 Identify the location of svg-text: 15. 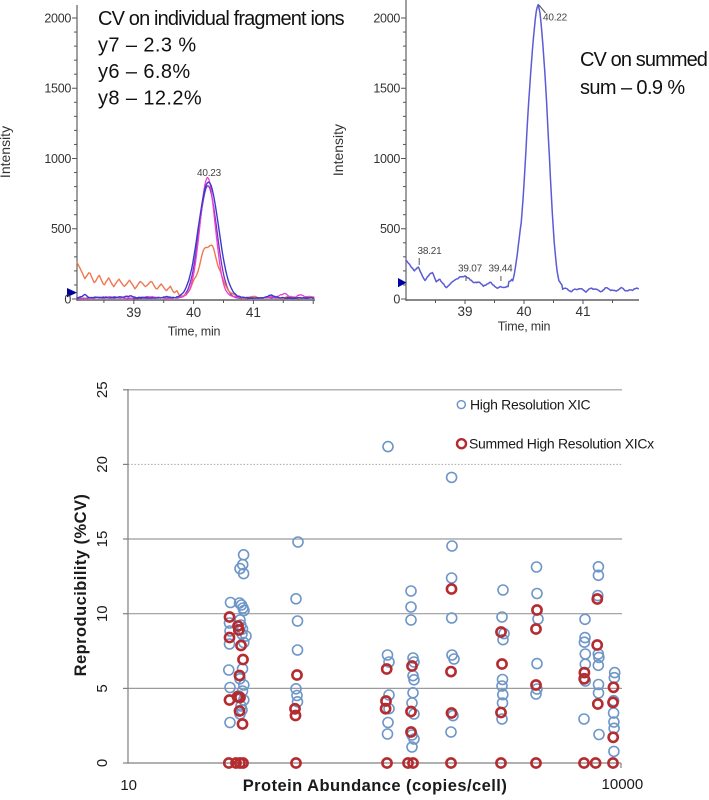
(102, 539).